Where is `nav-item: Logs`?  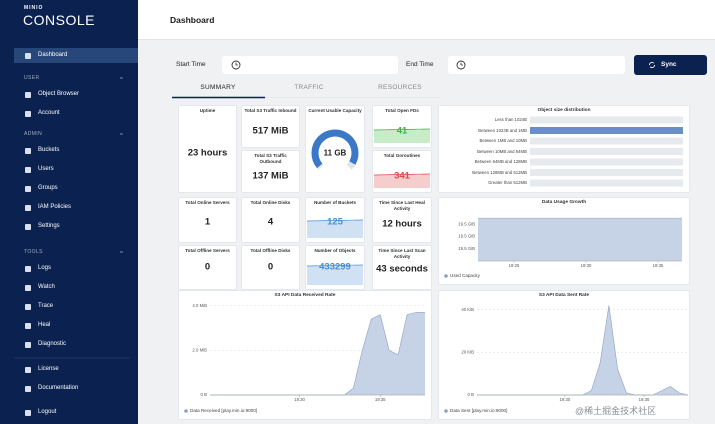 nav-item: Logs is located at coordinates (45, 268).